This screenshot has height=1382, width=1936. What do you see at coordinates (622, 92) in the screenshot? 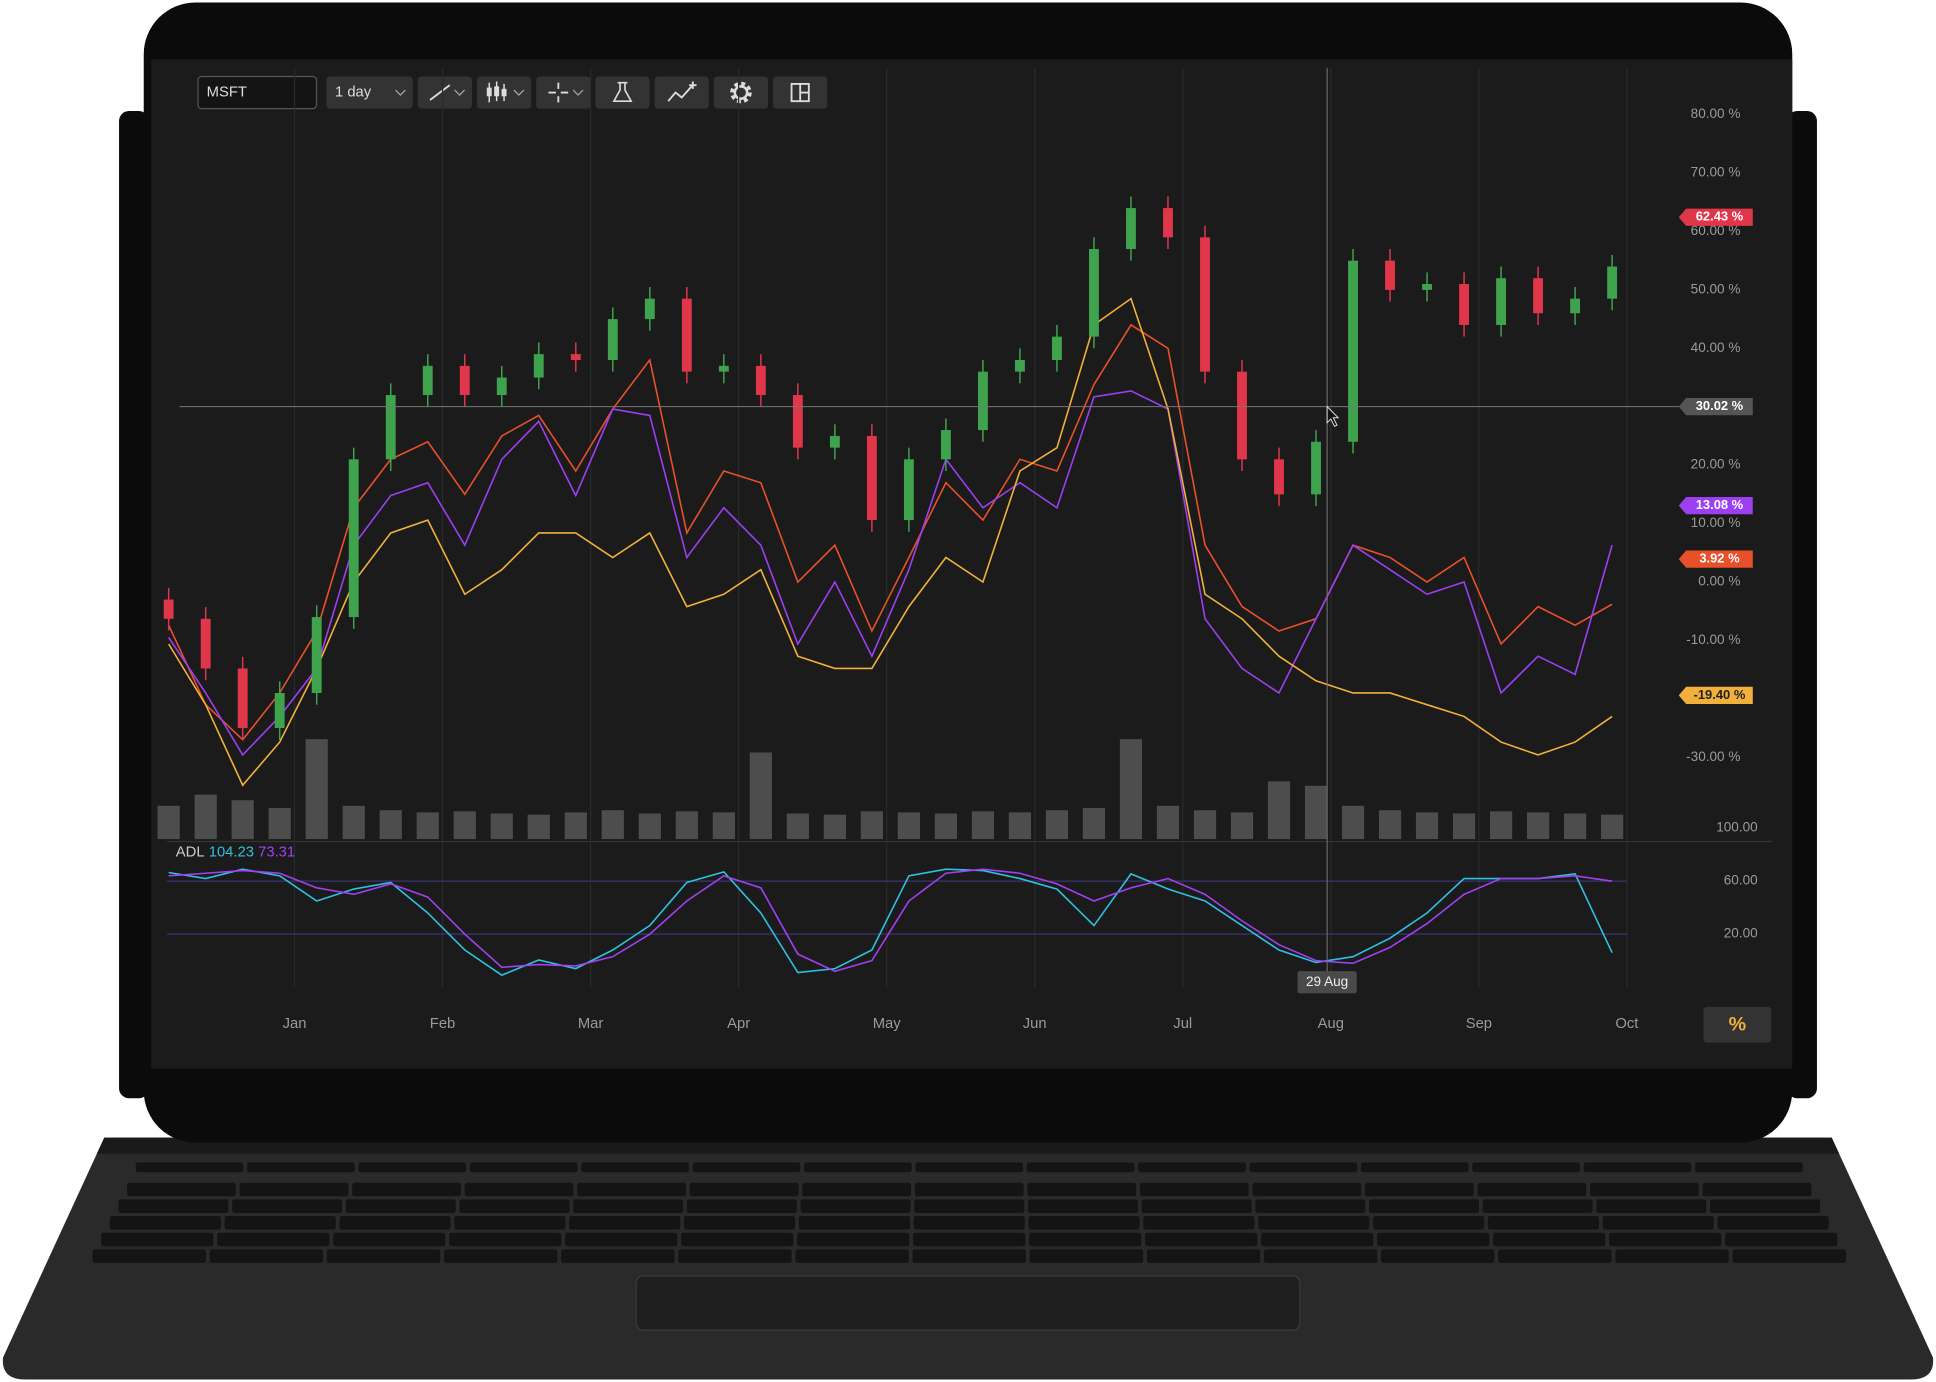
I see `studies-button` at bounding box center [622, 92].